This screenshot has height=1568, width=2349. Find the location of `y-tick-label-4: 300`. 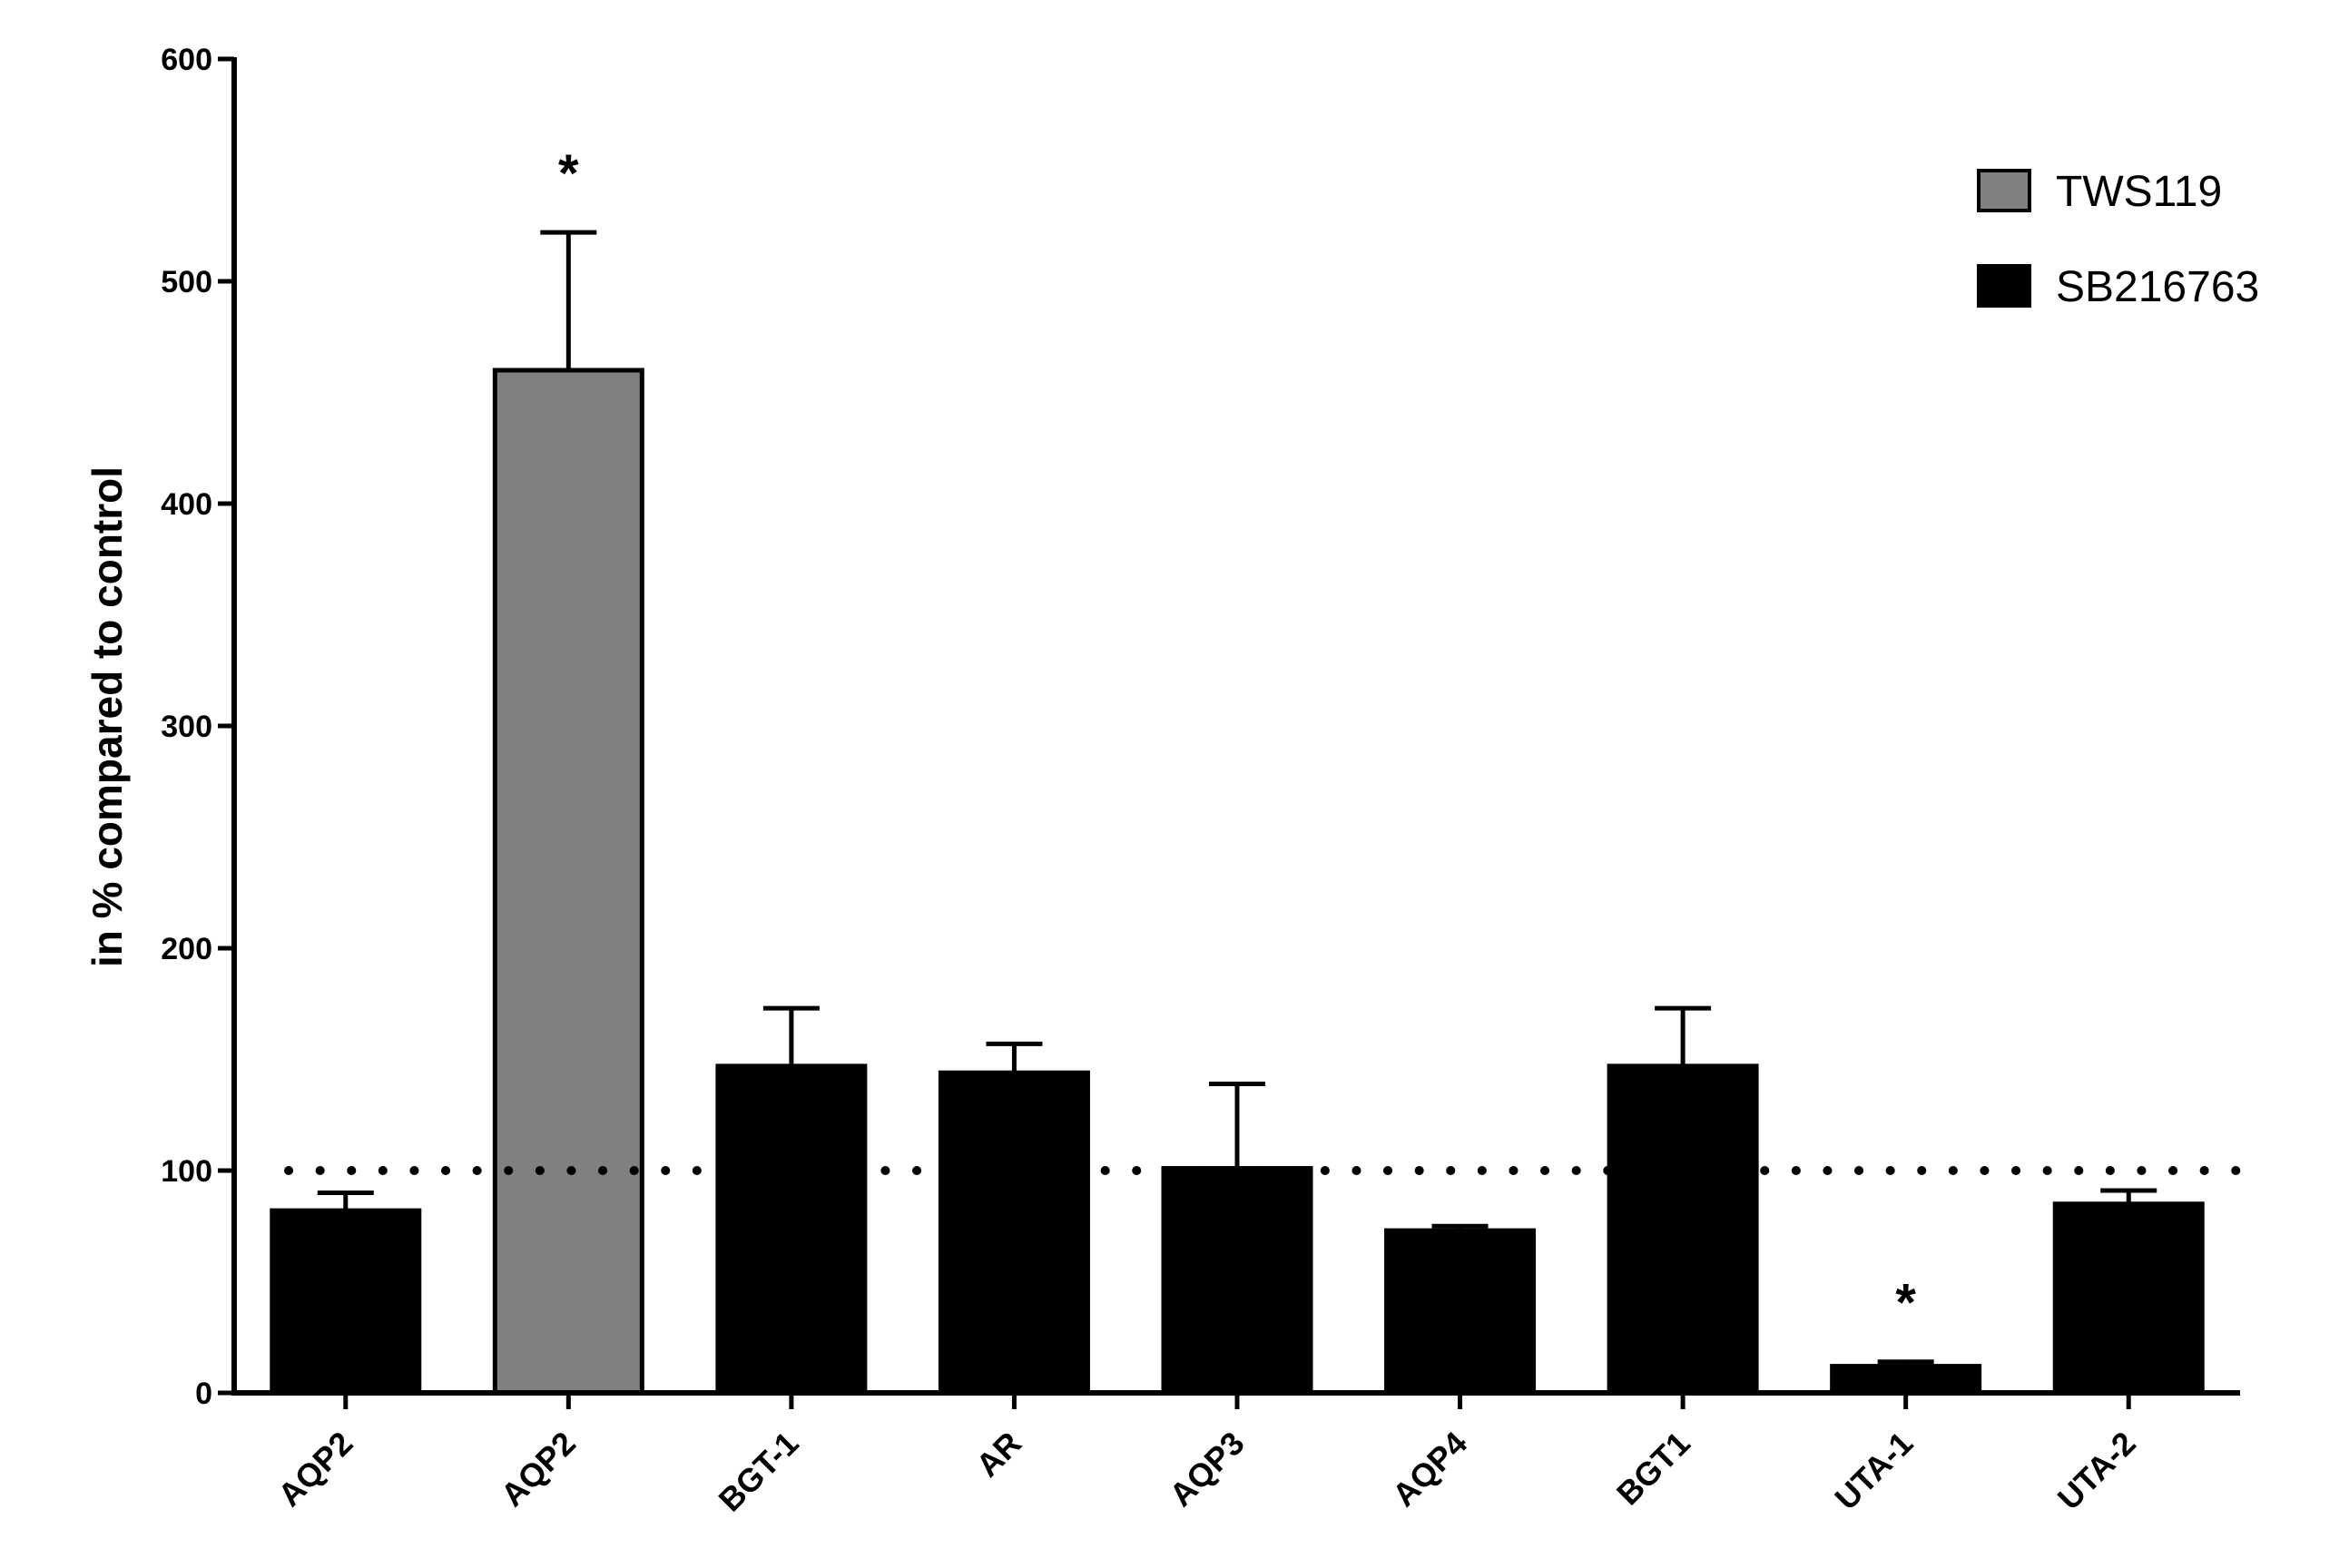

y-tick-label-4: 300 is located at coordinates (186, 727).